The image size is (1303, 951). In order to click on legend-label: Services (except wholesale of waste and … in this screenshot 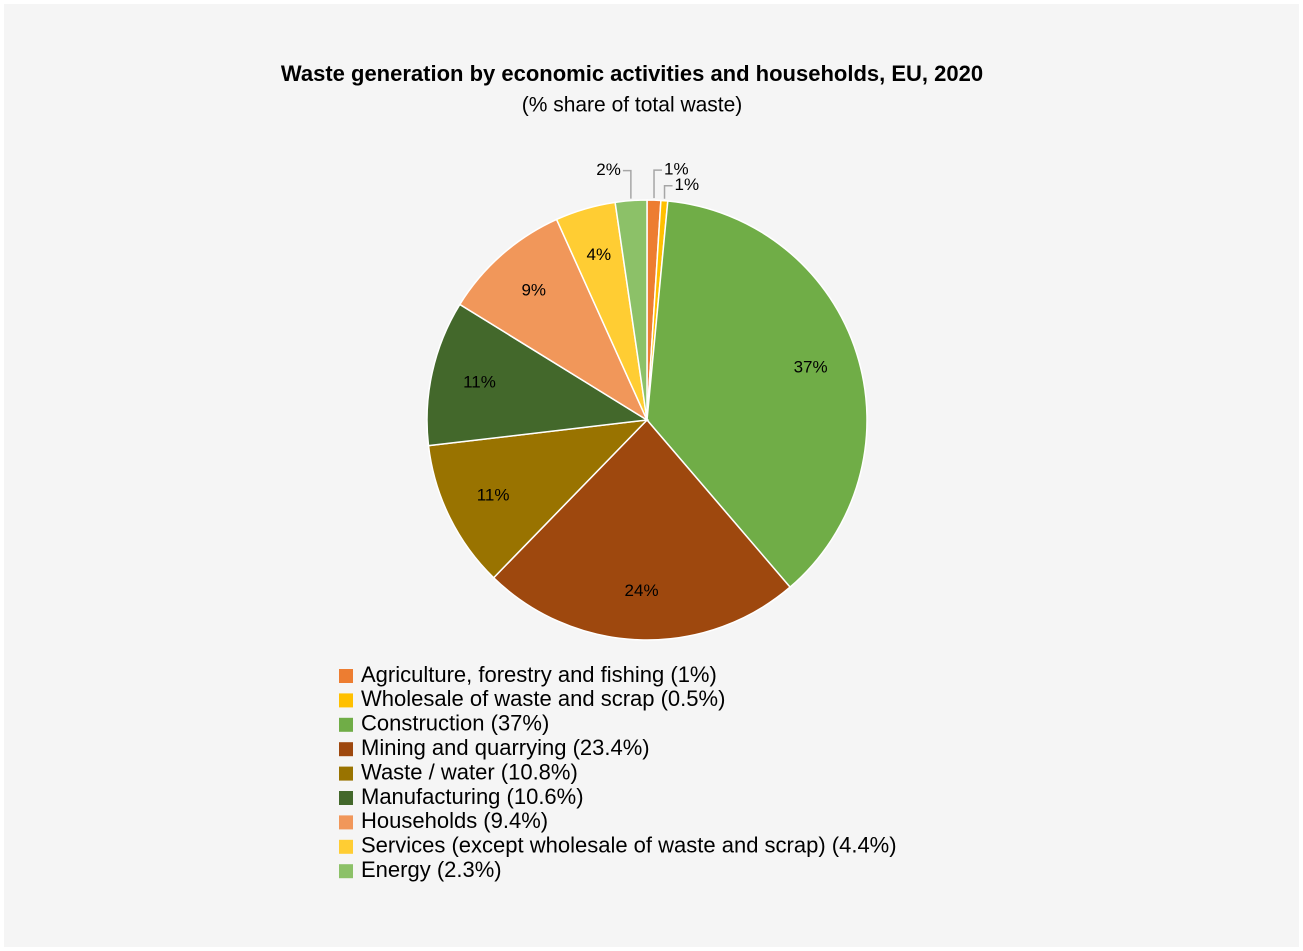, I will do `click(629, 845)`.